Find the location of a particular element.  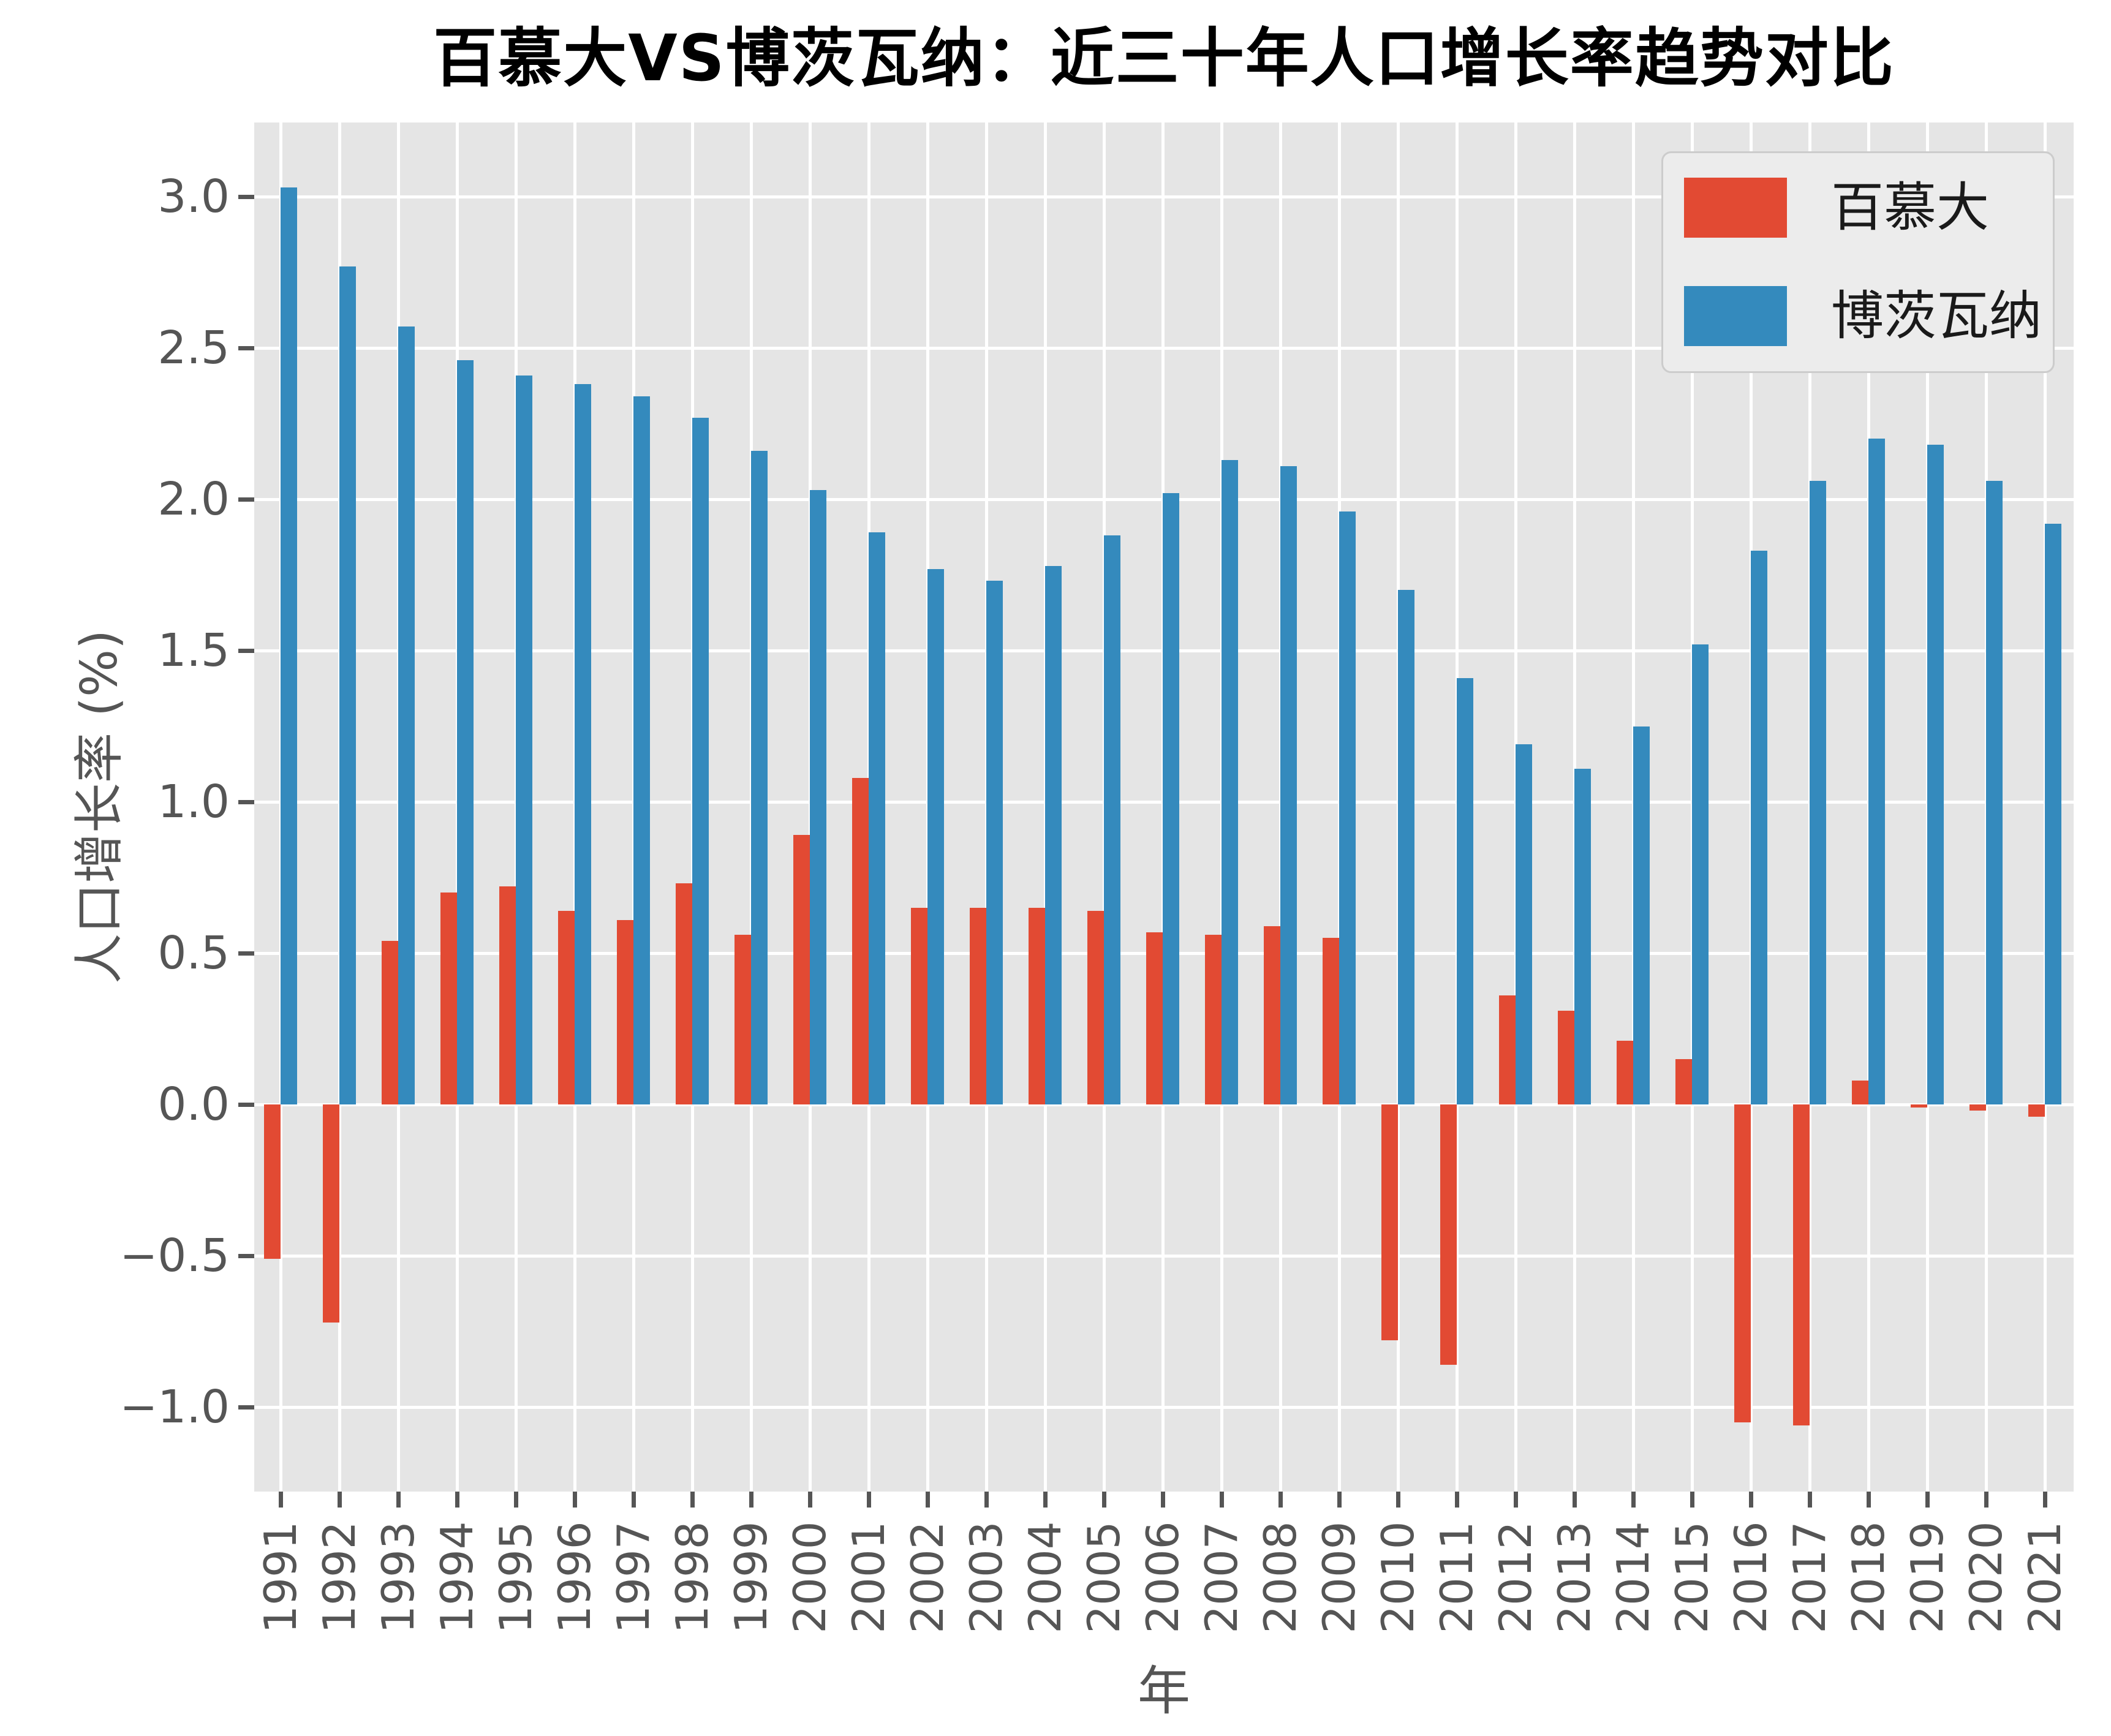

x-tick-label: 1998 is located at coordinates (692, 1577).